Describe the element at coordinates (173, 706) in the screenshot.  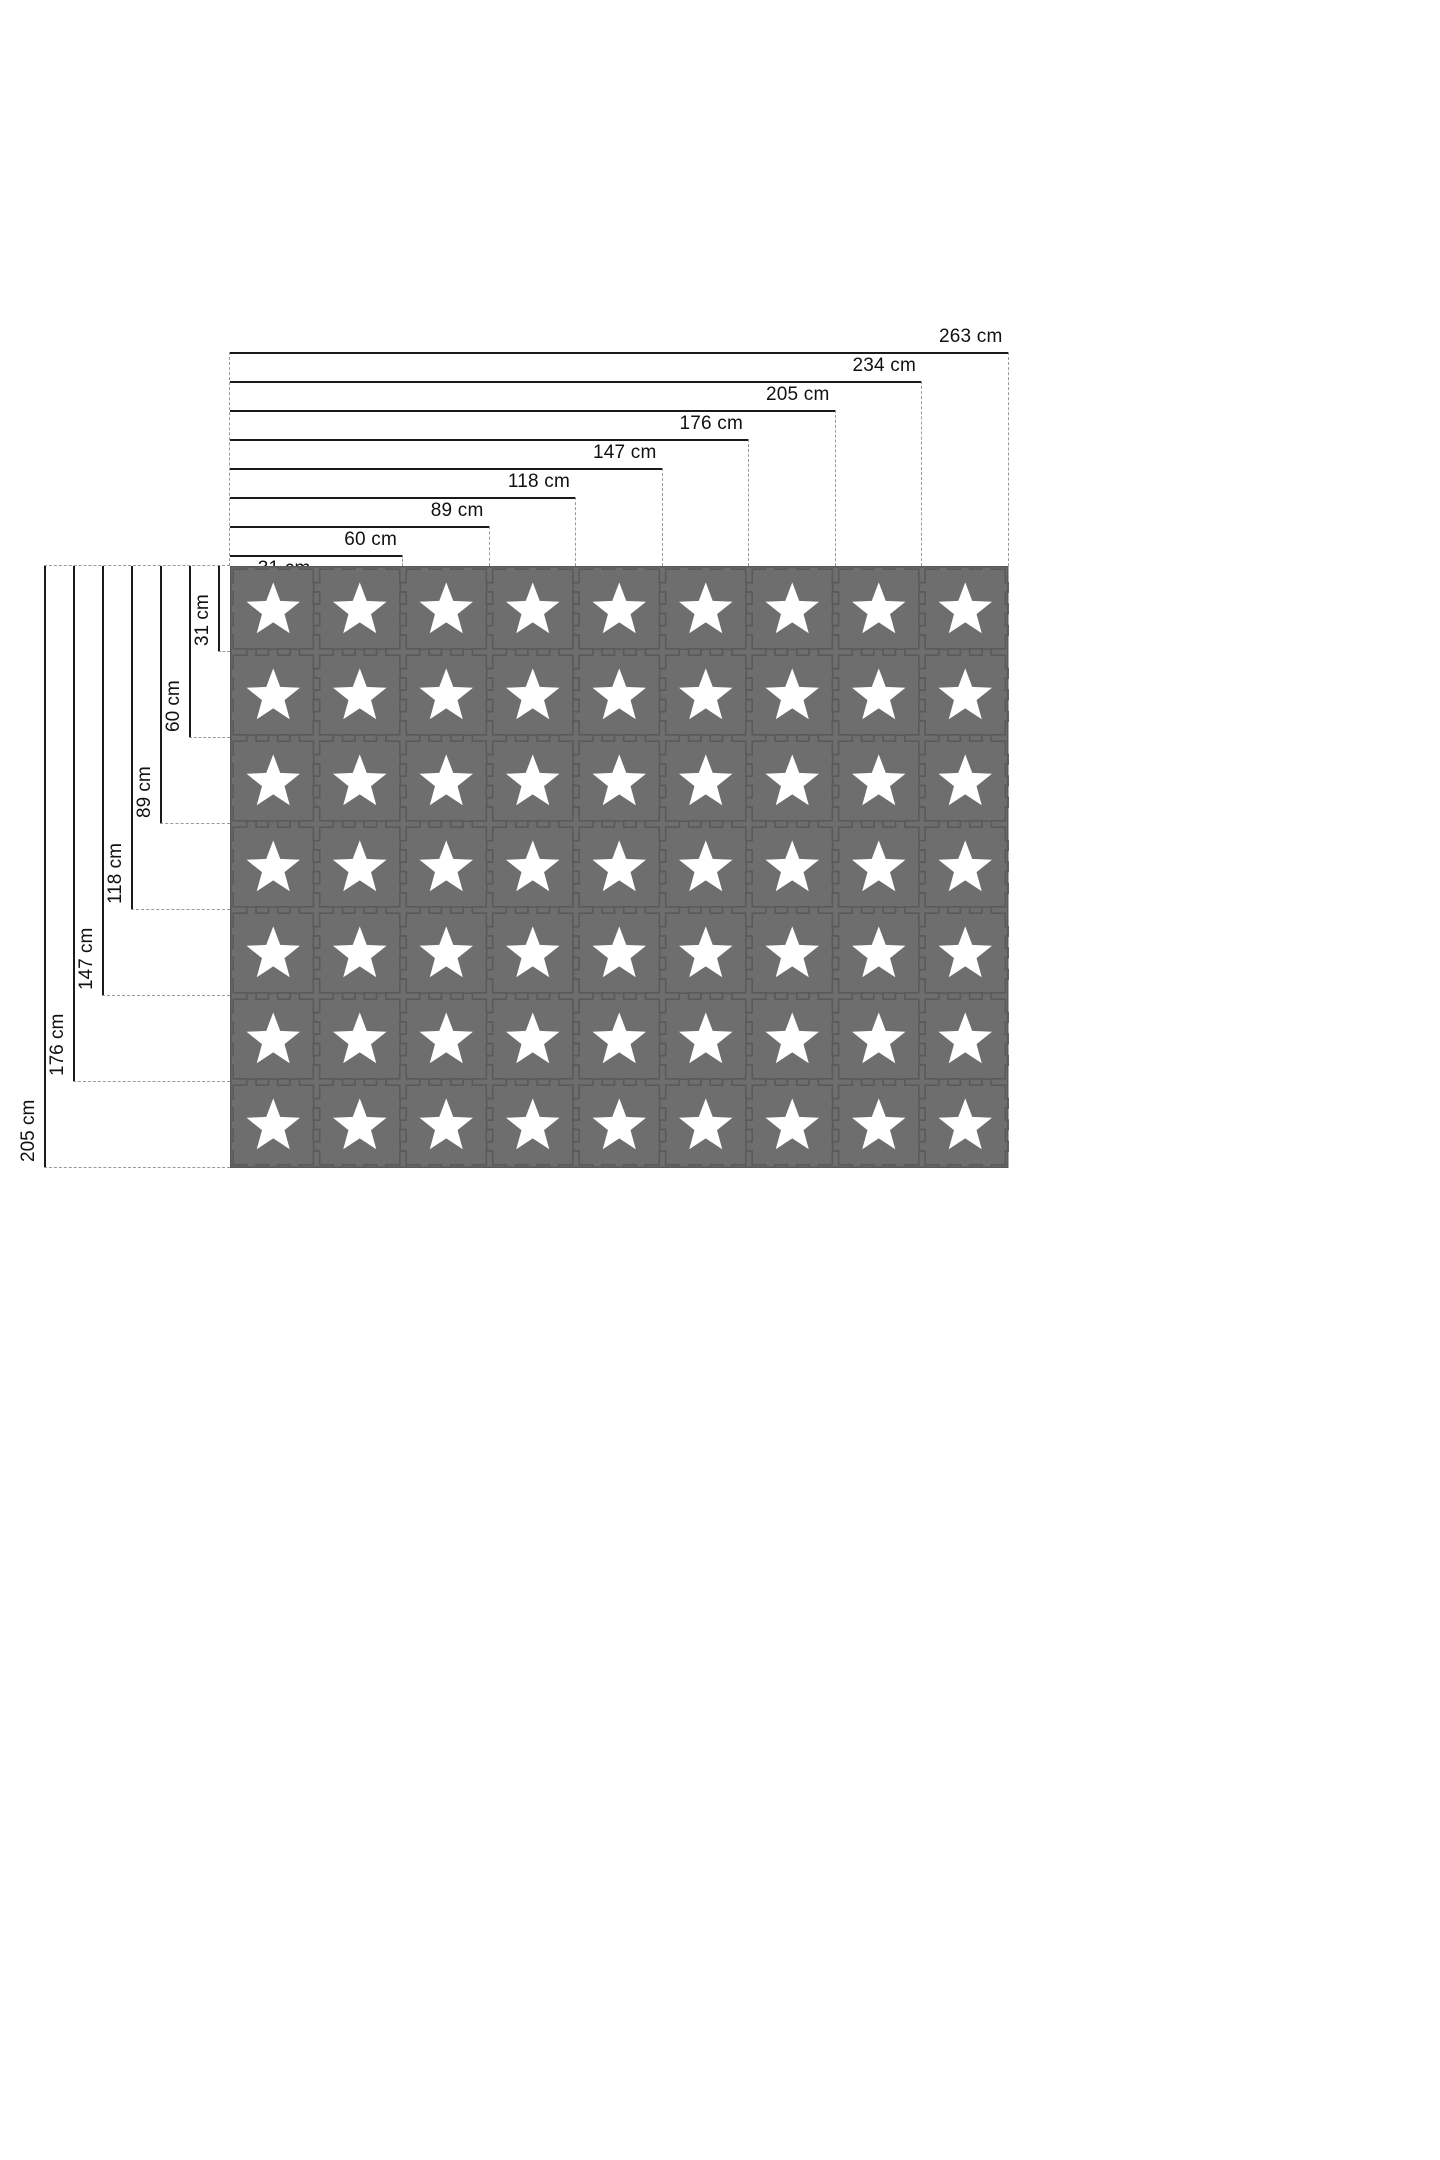
I see `dimension-label: 60 cm` at that location.